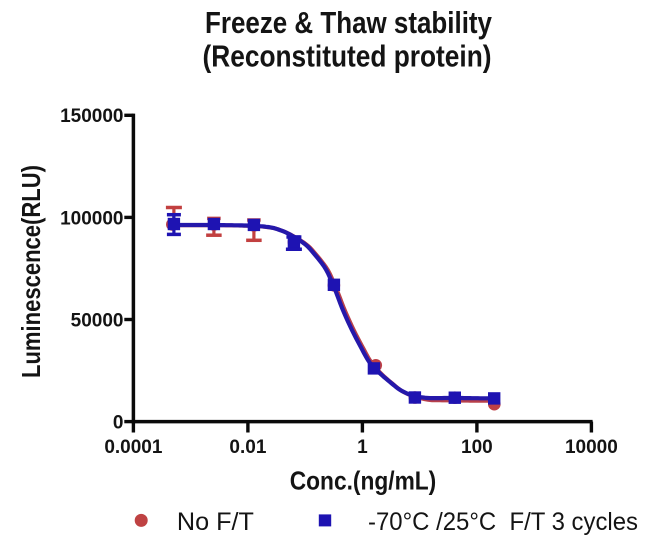 The image size is (650, 550). Describe the element at coordinates (347, 56) in the screenshot. I see `svg-text: (Reconstituted protein)` at that location.